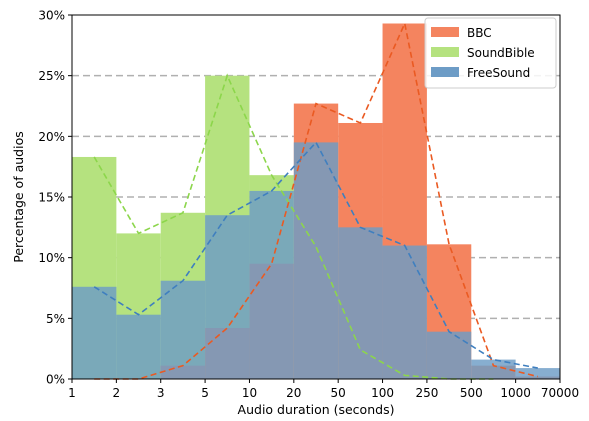 This screenshot has height=421, width=589. Describe the element at coordinates (382, 393) in the screenshot. I see `x-tick-label: 100` at that location.